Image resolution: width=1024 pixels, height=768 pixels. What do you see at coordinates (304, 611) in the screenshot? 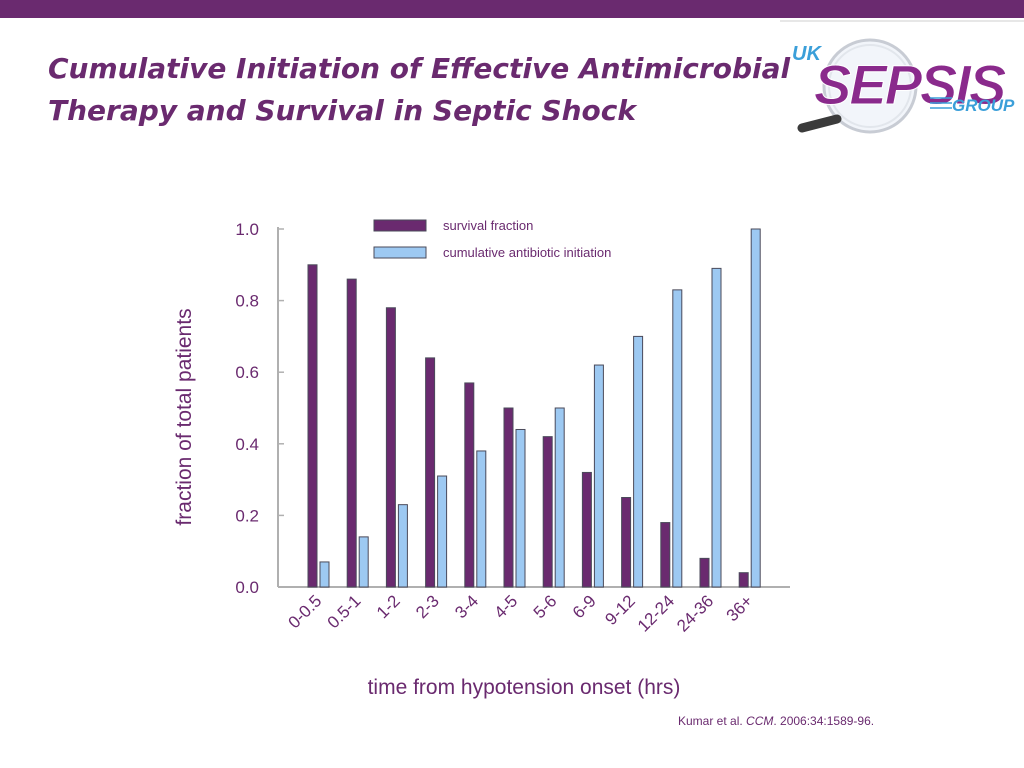
I see `x-tick-label: 0-0.5` at bounding box center [304, 611].